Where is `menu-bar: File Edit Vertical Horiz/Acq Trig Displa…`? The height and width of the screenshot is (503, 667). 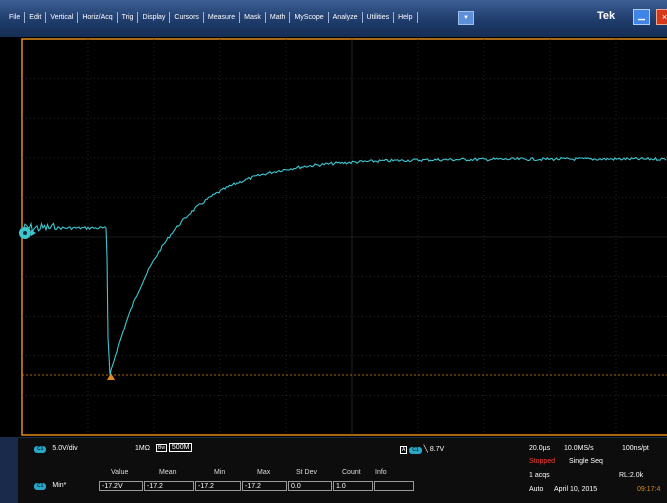 menu-bar: File Edit Vertical Horiz/Acq Trig Displa… is located at coordinates (333, 18).